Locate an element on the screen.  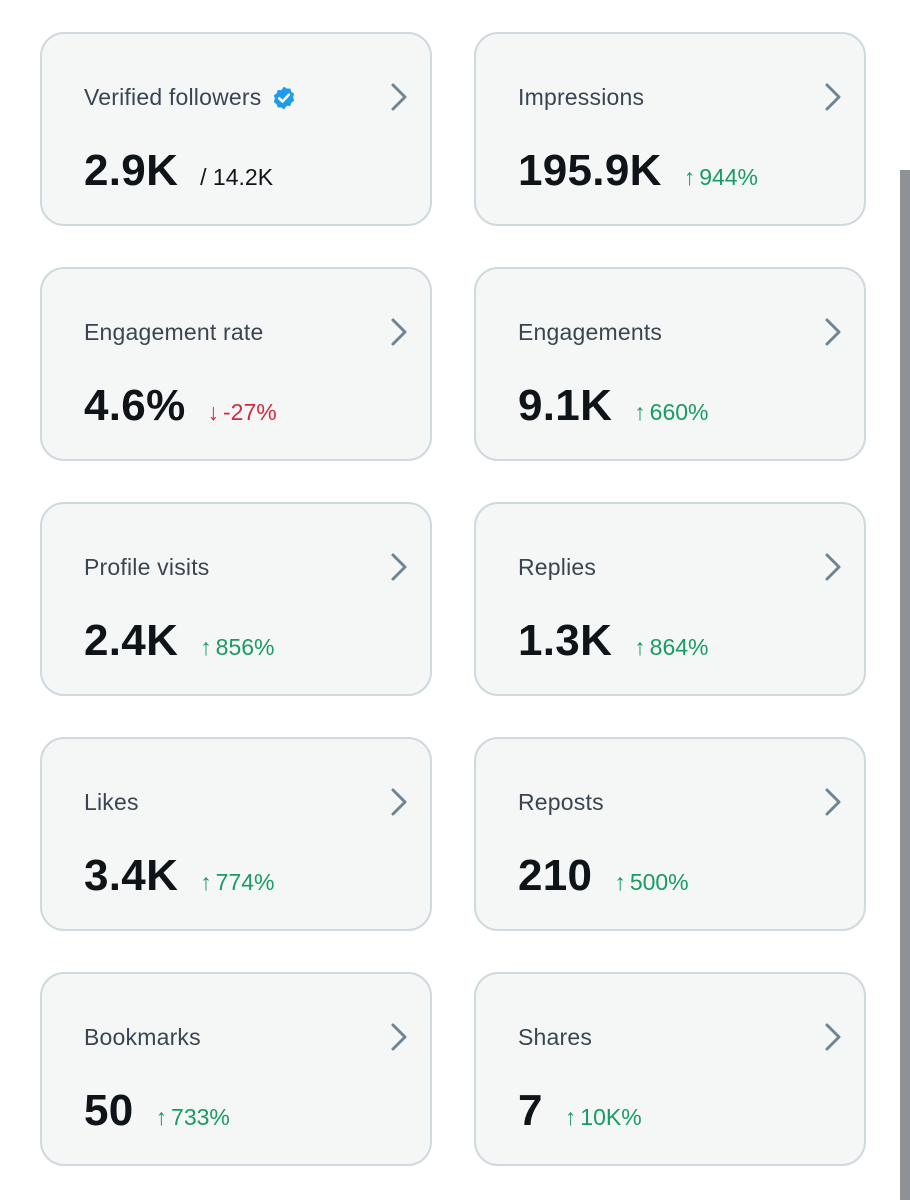
metric-label-text: Reposts is located at coordinates (561, 802).